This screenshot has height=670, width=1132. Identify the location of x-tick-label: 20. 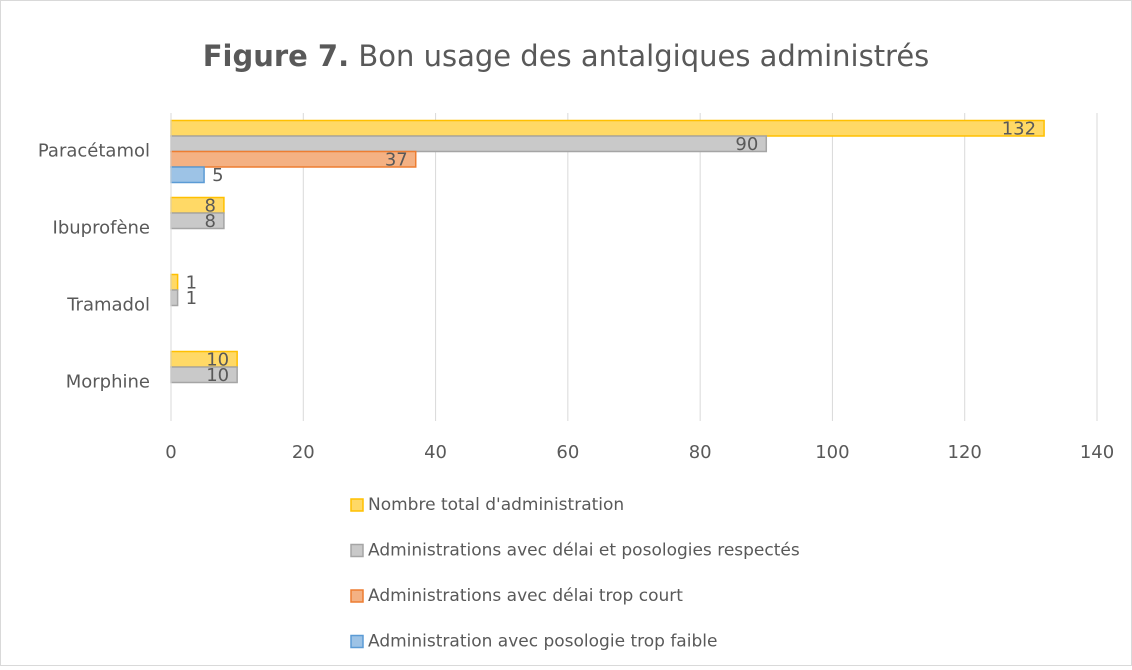
(303, 452).